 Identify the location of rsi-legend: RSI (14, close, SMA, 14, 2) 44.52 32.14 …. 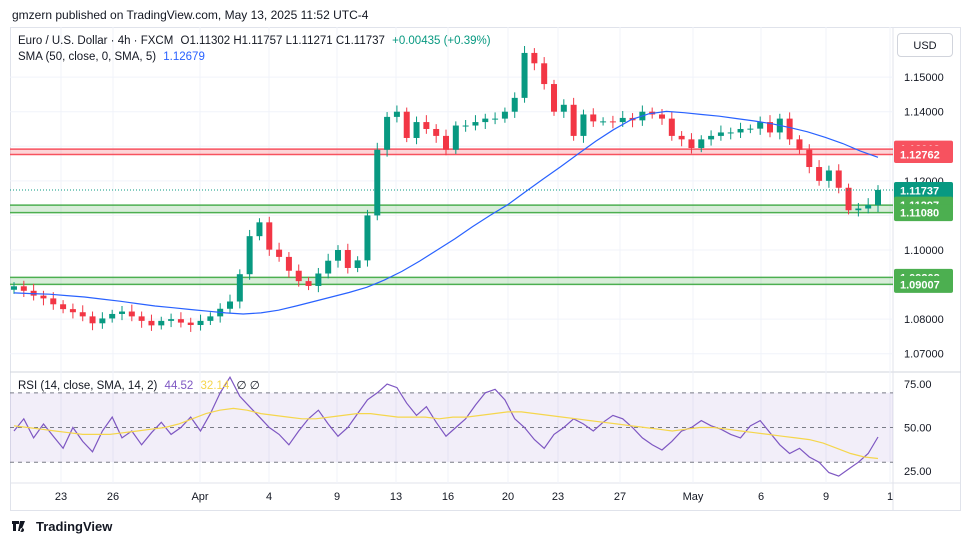
(139, 385).